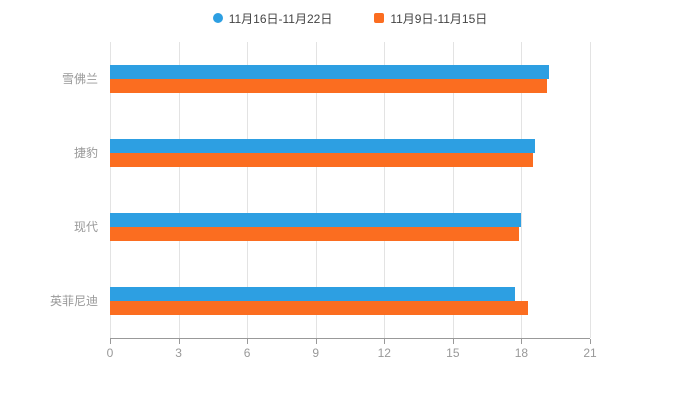 This screenshot has width=700, height=400. I want to click on x-tick-label: 3, so click(178, 353).